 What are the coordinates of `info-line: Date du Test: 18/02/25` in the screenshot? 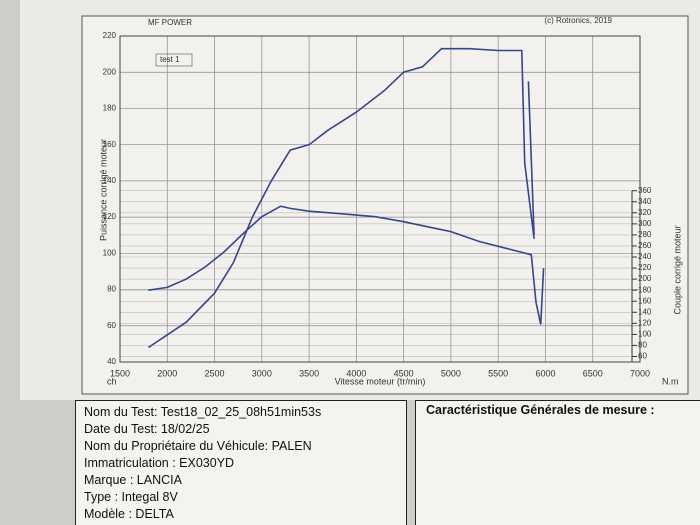 It's located at (147, 429).